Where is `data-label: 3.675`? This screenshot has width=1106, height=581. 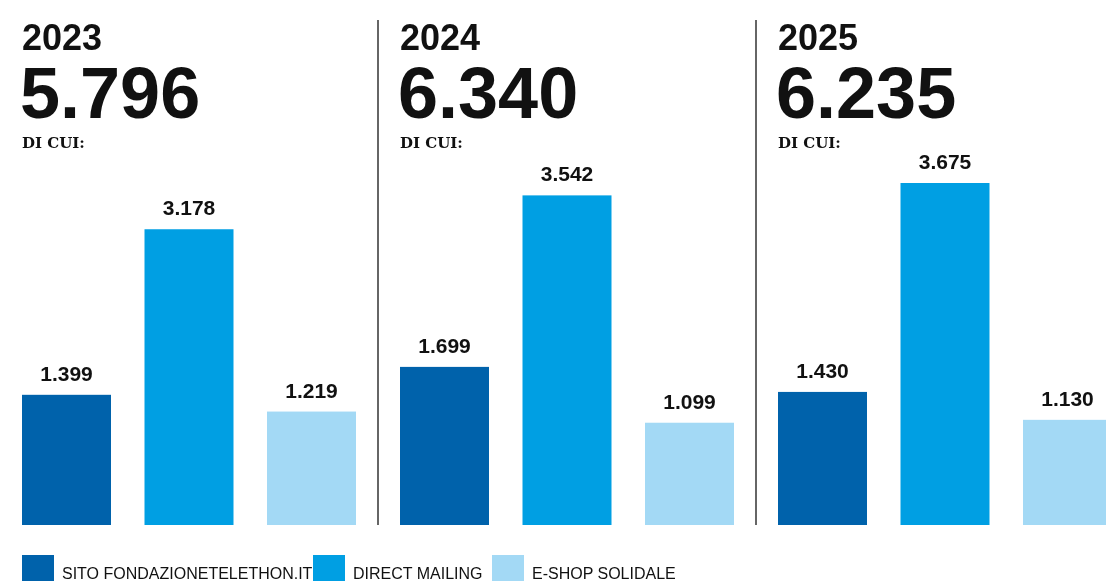 data-label: 3.675 is located at coordinates (945, 161).